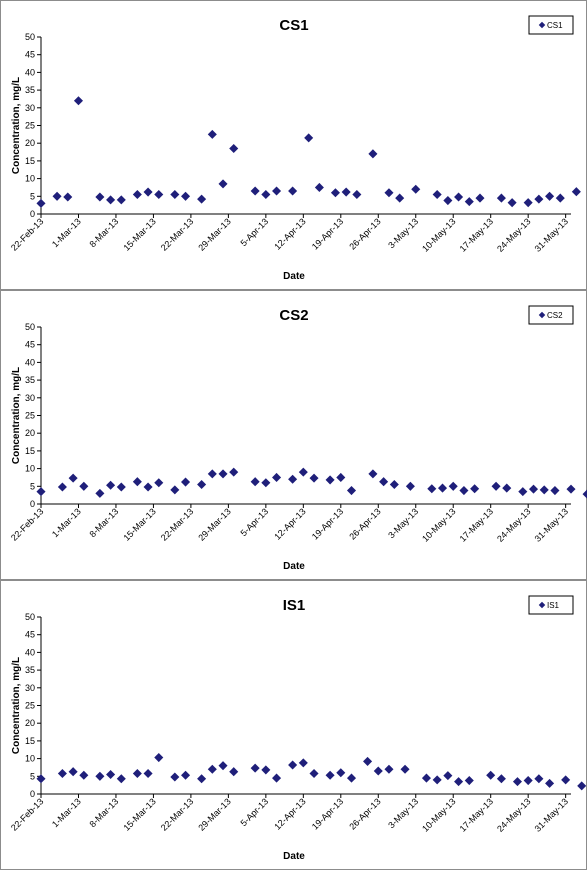 The height and width of the screenshot is (871, 587). I want to click on x-tick-label: 15-Mar-13, so click(139, 524).